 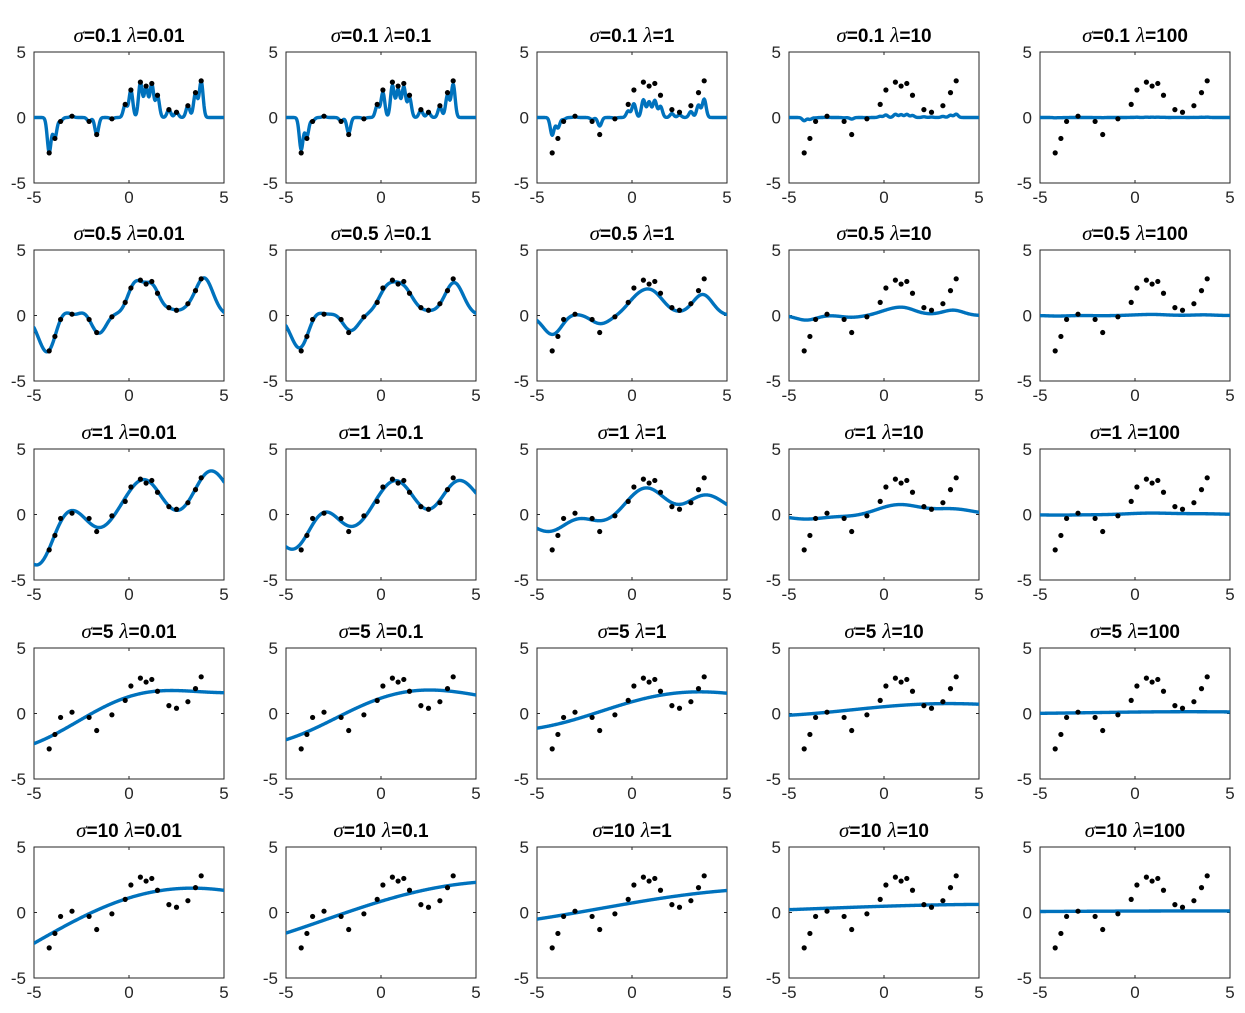 What do you see at coordinates (102, 831) in the screenshot?
I see `sigma-value: =10` at bounding box center [102, 831].